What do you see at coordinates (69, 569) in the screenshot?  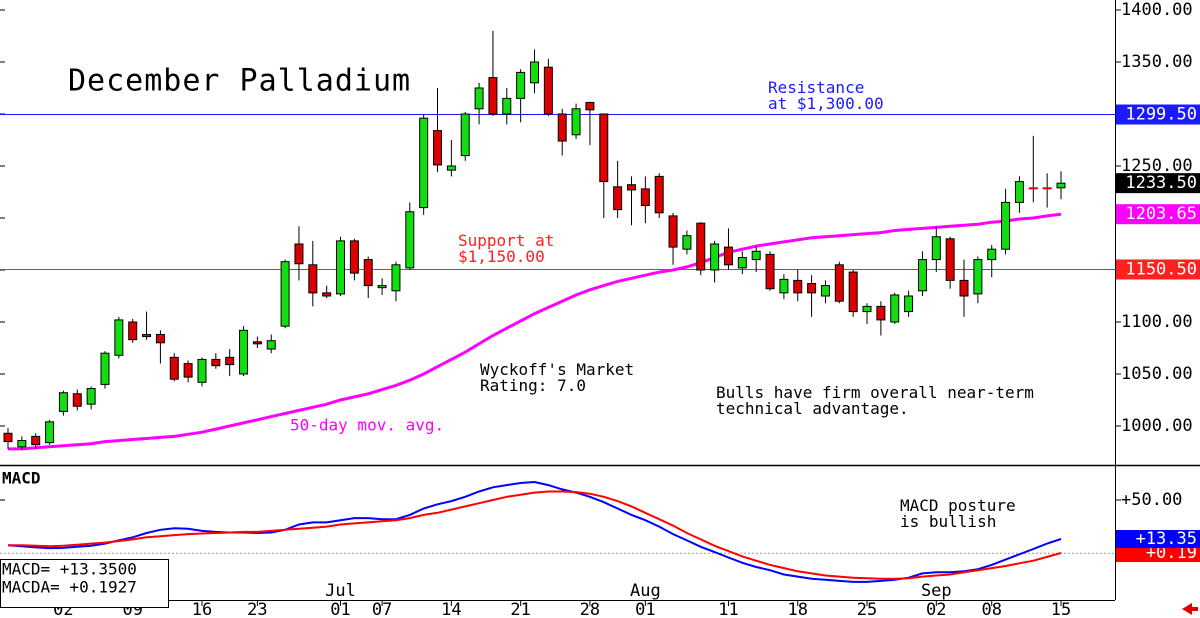 I see `readout: MACD= +13.3500` at bounding box center [69, 569].